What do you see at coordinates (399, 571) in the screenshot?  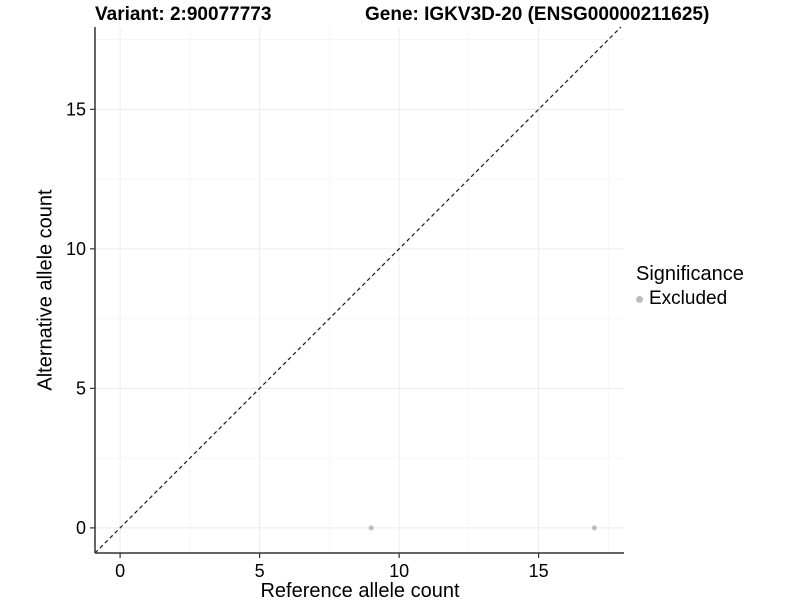 I see `x-tick-label: 10` at bounding box center [399, 571].